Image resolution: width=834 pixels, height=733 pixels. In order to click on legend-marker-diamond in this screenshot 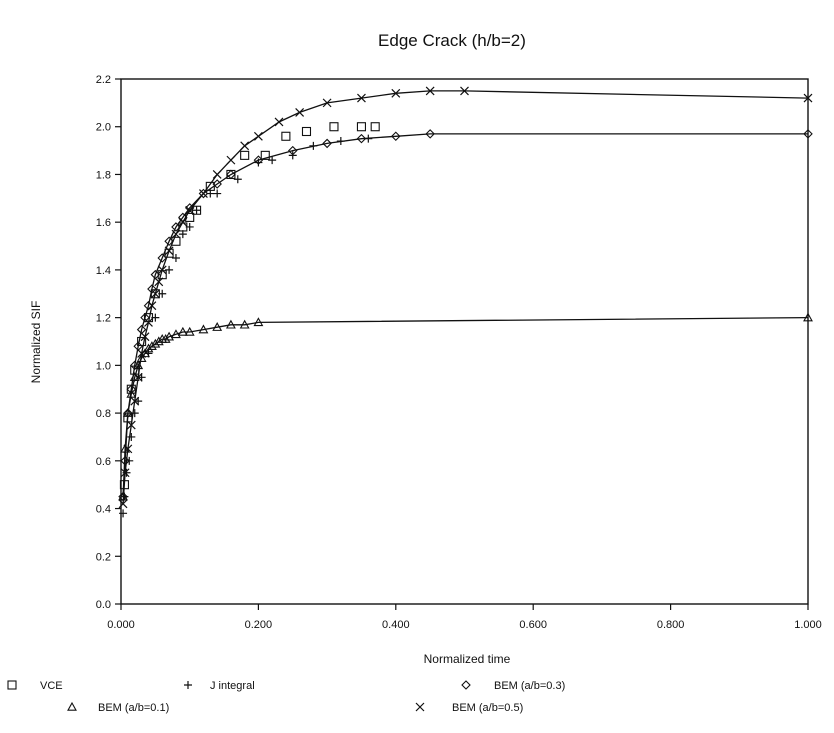, I will do `click(466, 685)`.